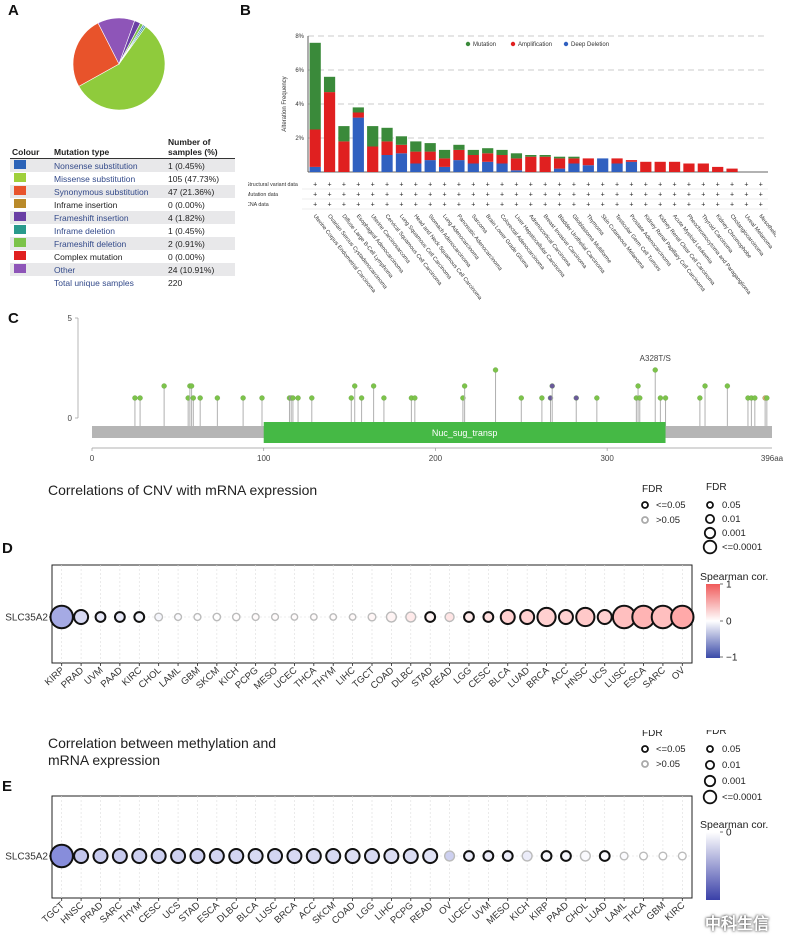 The height and width of the screenshot is (948, 787). Describe the element at coordinates (464, 432) in the screenshot. I see `nuc-sug-transp-domain` at that location.